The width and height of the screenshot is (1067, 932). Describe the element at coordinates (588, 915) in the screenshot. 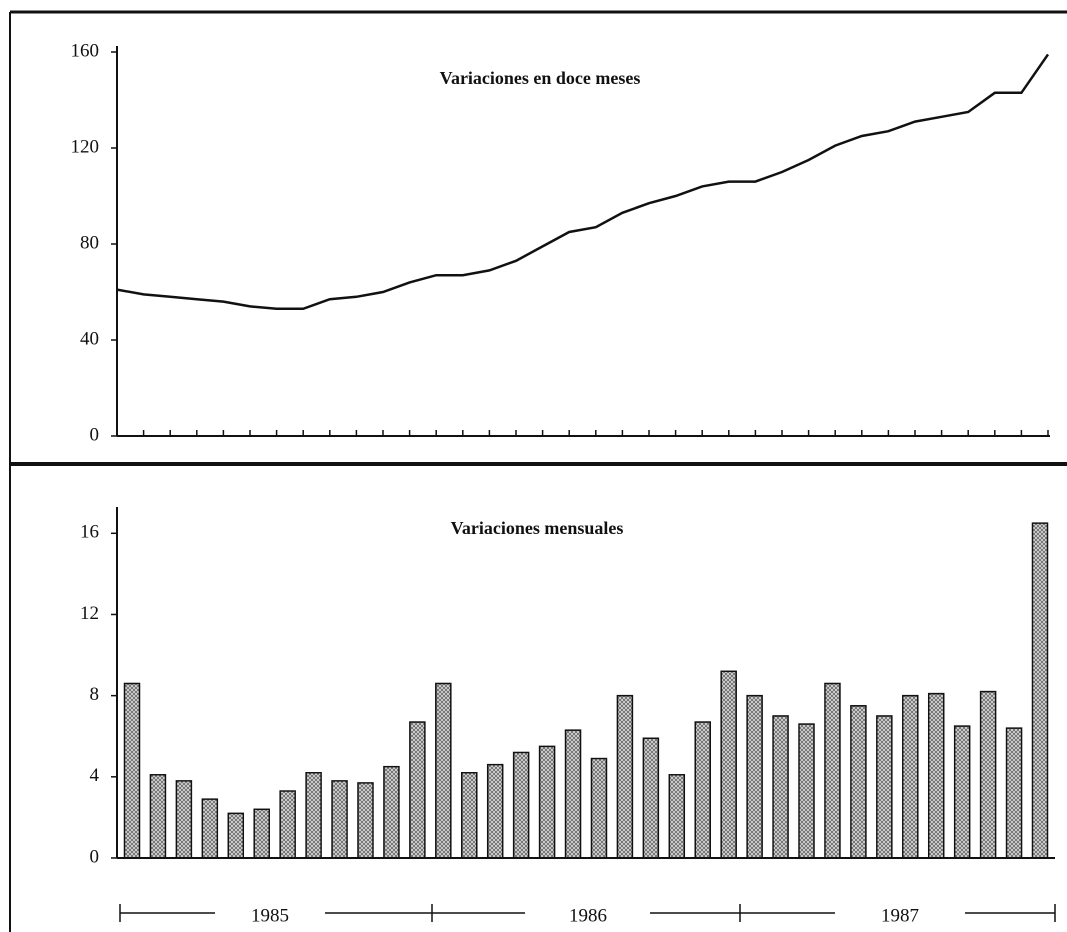

I see `year-label: 1986` at that location.